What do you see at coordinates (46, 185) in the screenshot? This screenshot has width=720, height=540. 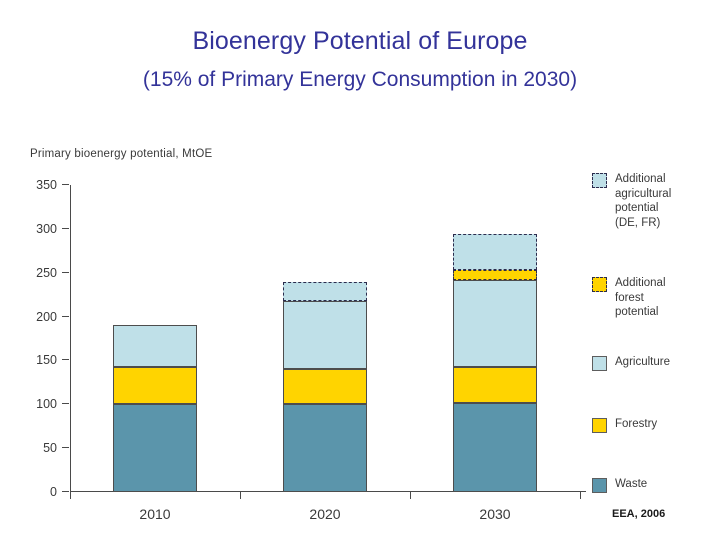 I see `y-tick-label: 350` at bounding box center [46, 185].